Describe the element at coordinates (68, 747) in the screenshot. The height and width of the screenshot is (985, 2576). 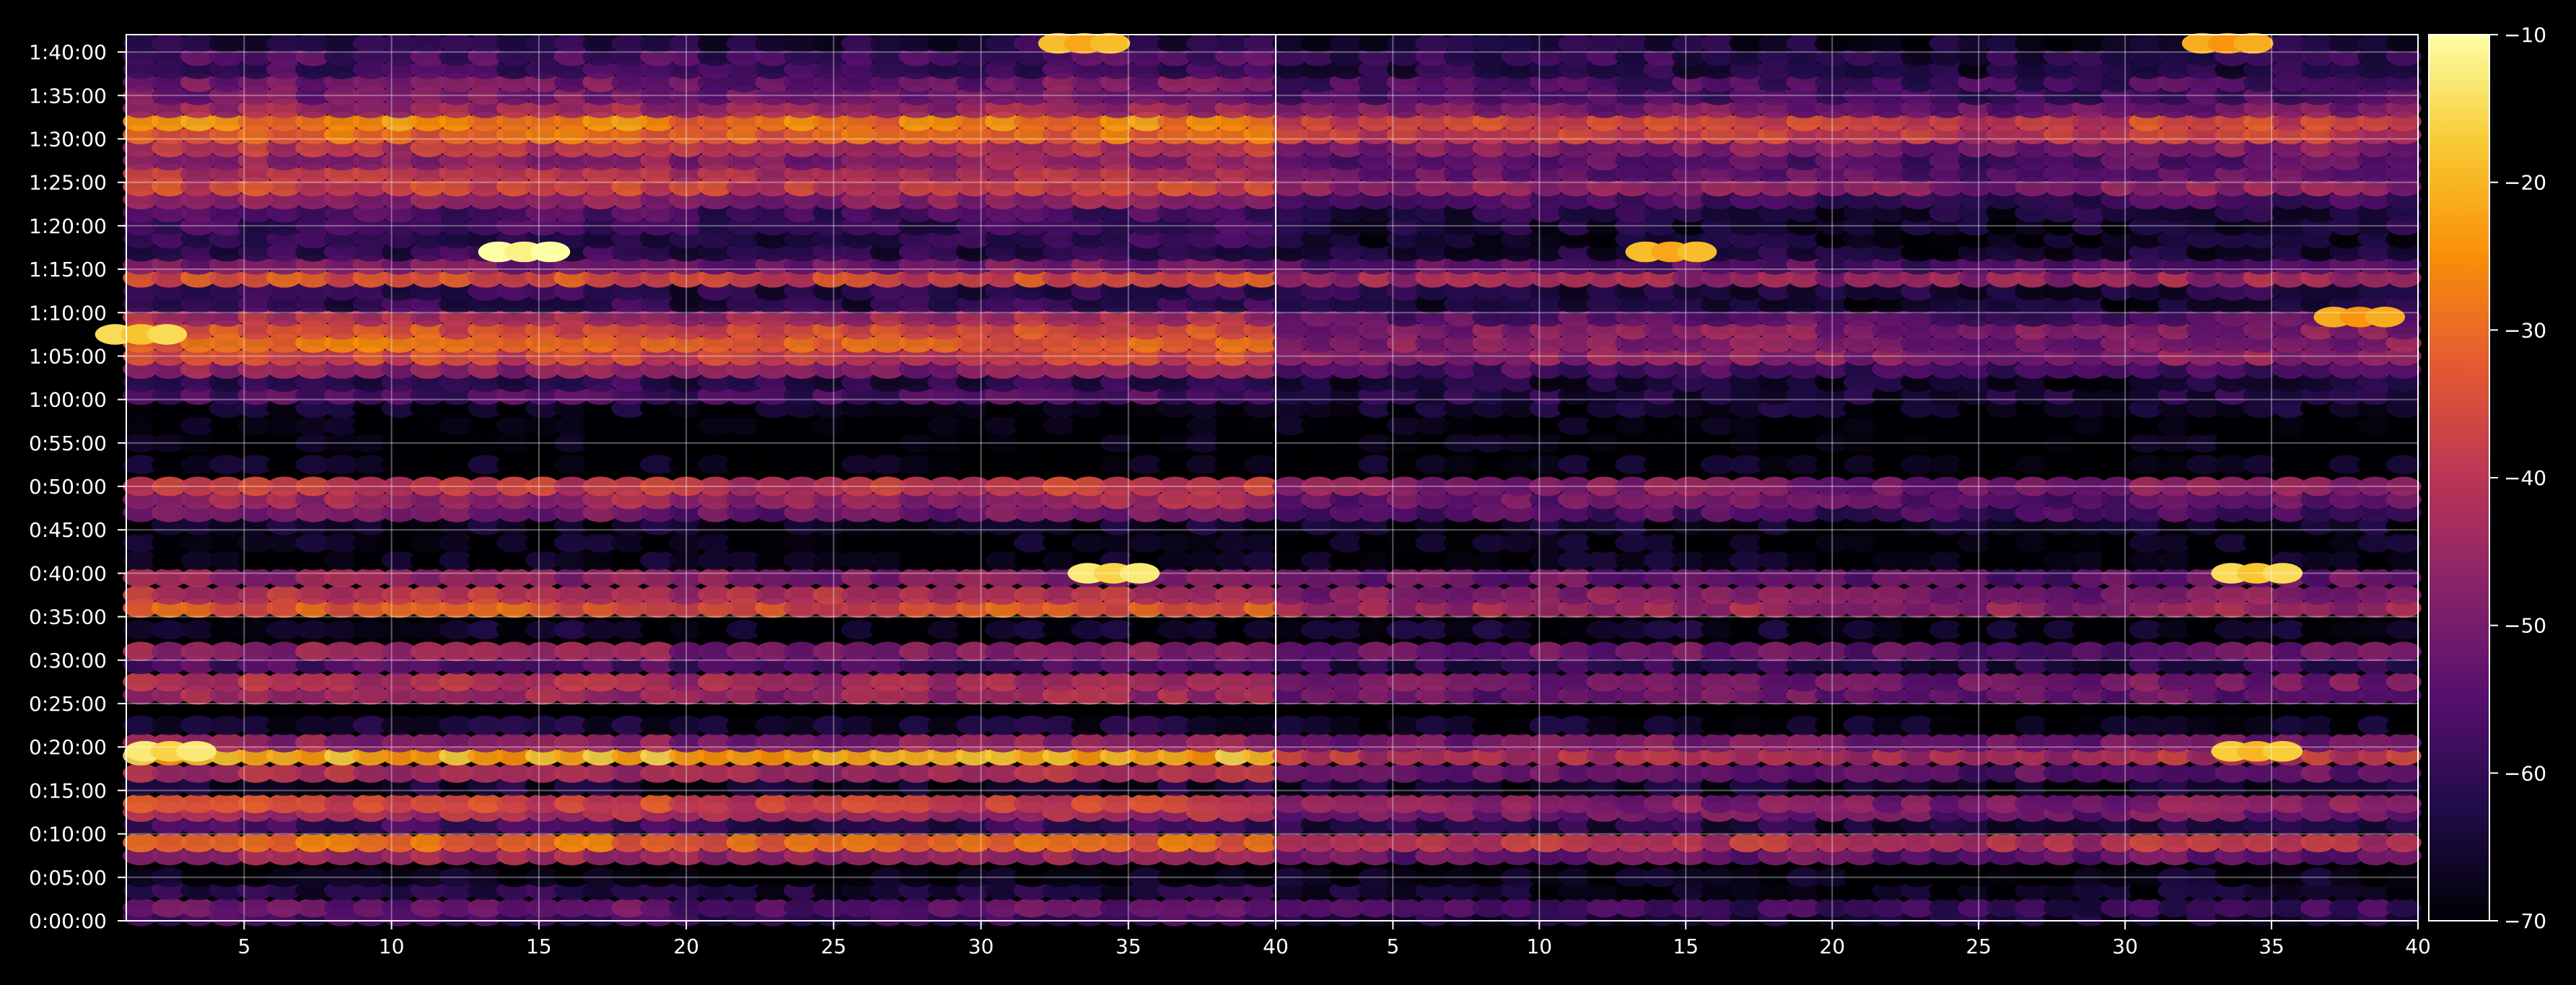
I see `y-tick-label: 0:20:00` at that location.